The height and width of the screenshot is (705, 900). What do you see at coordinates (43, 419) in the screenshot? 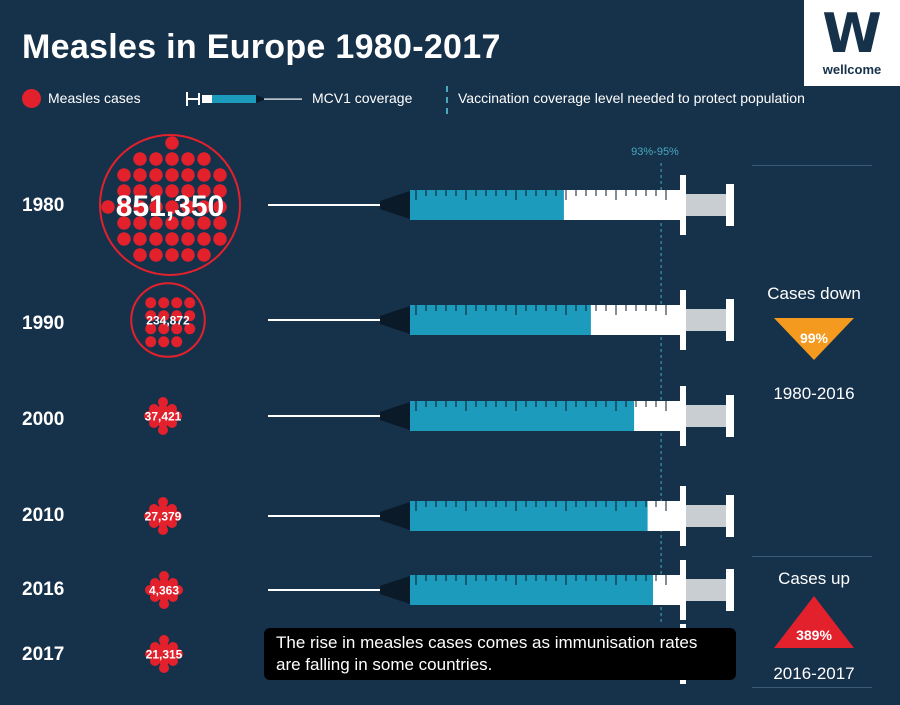
I see `year-label-2000: 2000` at bounding box center [43, 419].